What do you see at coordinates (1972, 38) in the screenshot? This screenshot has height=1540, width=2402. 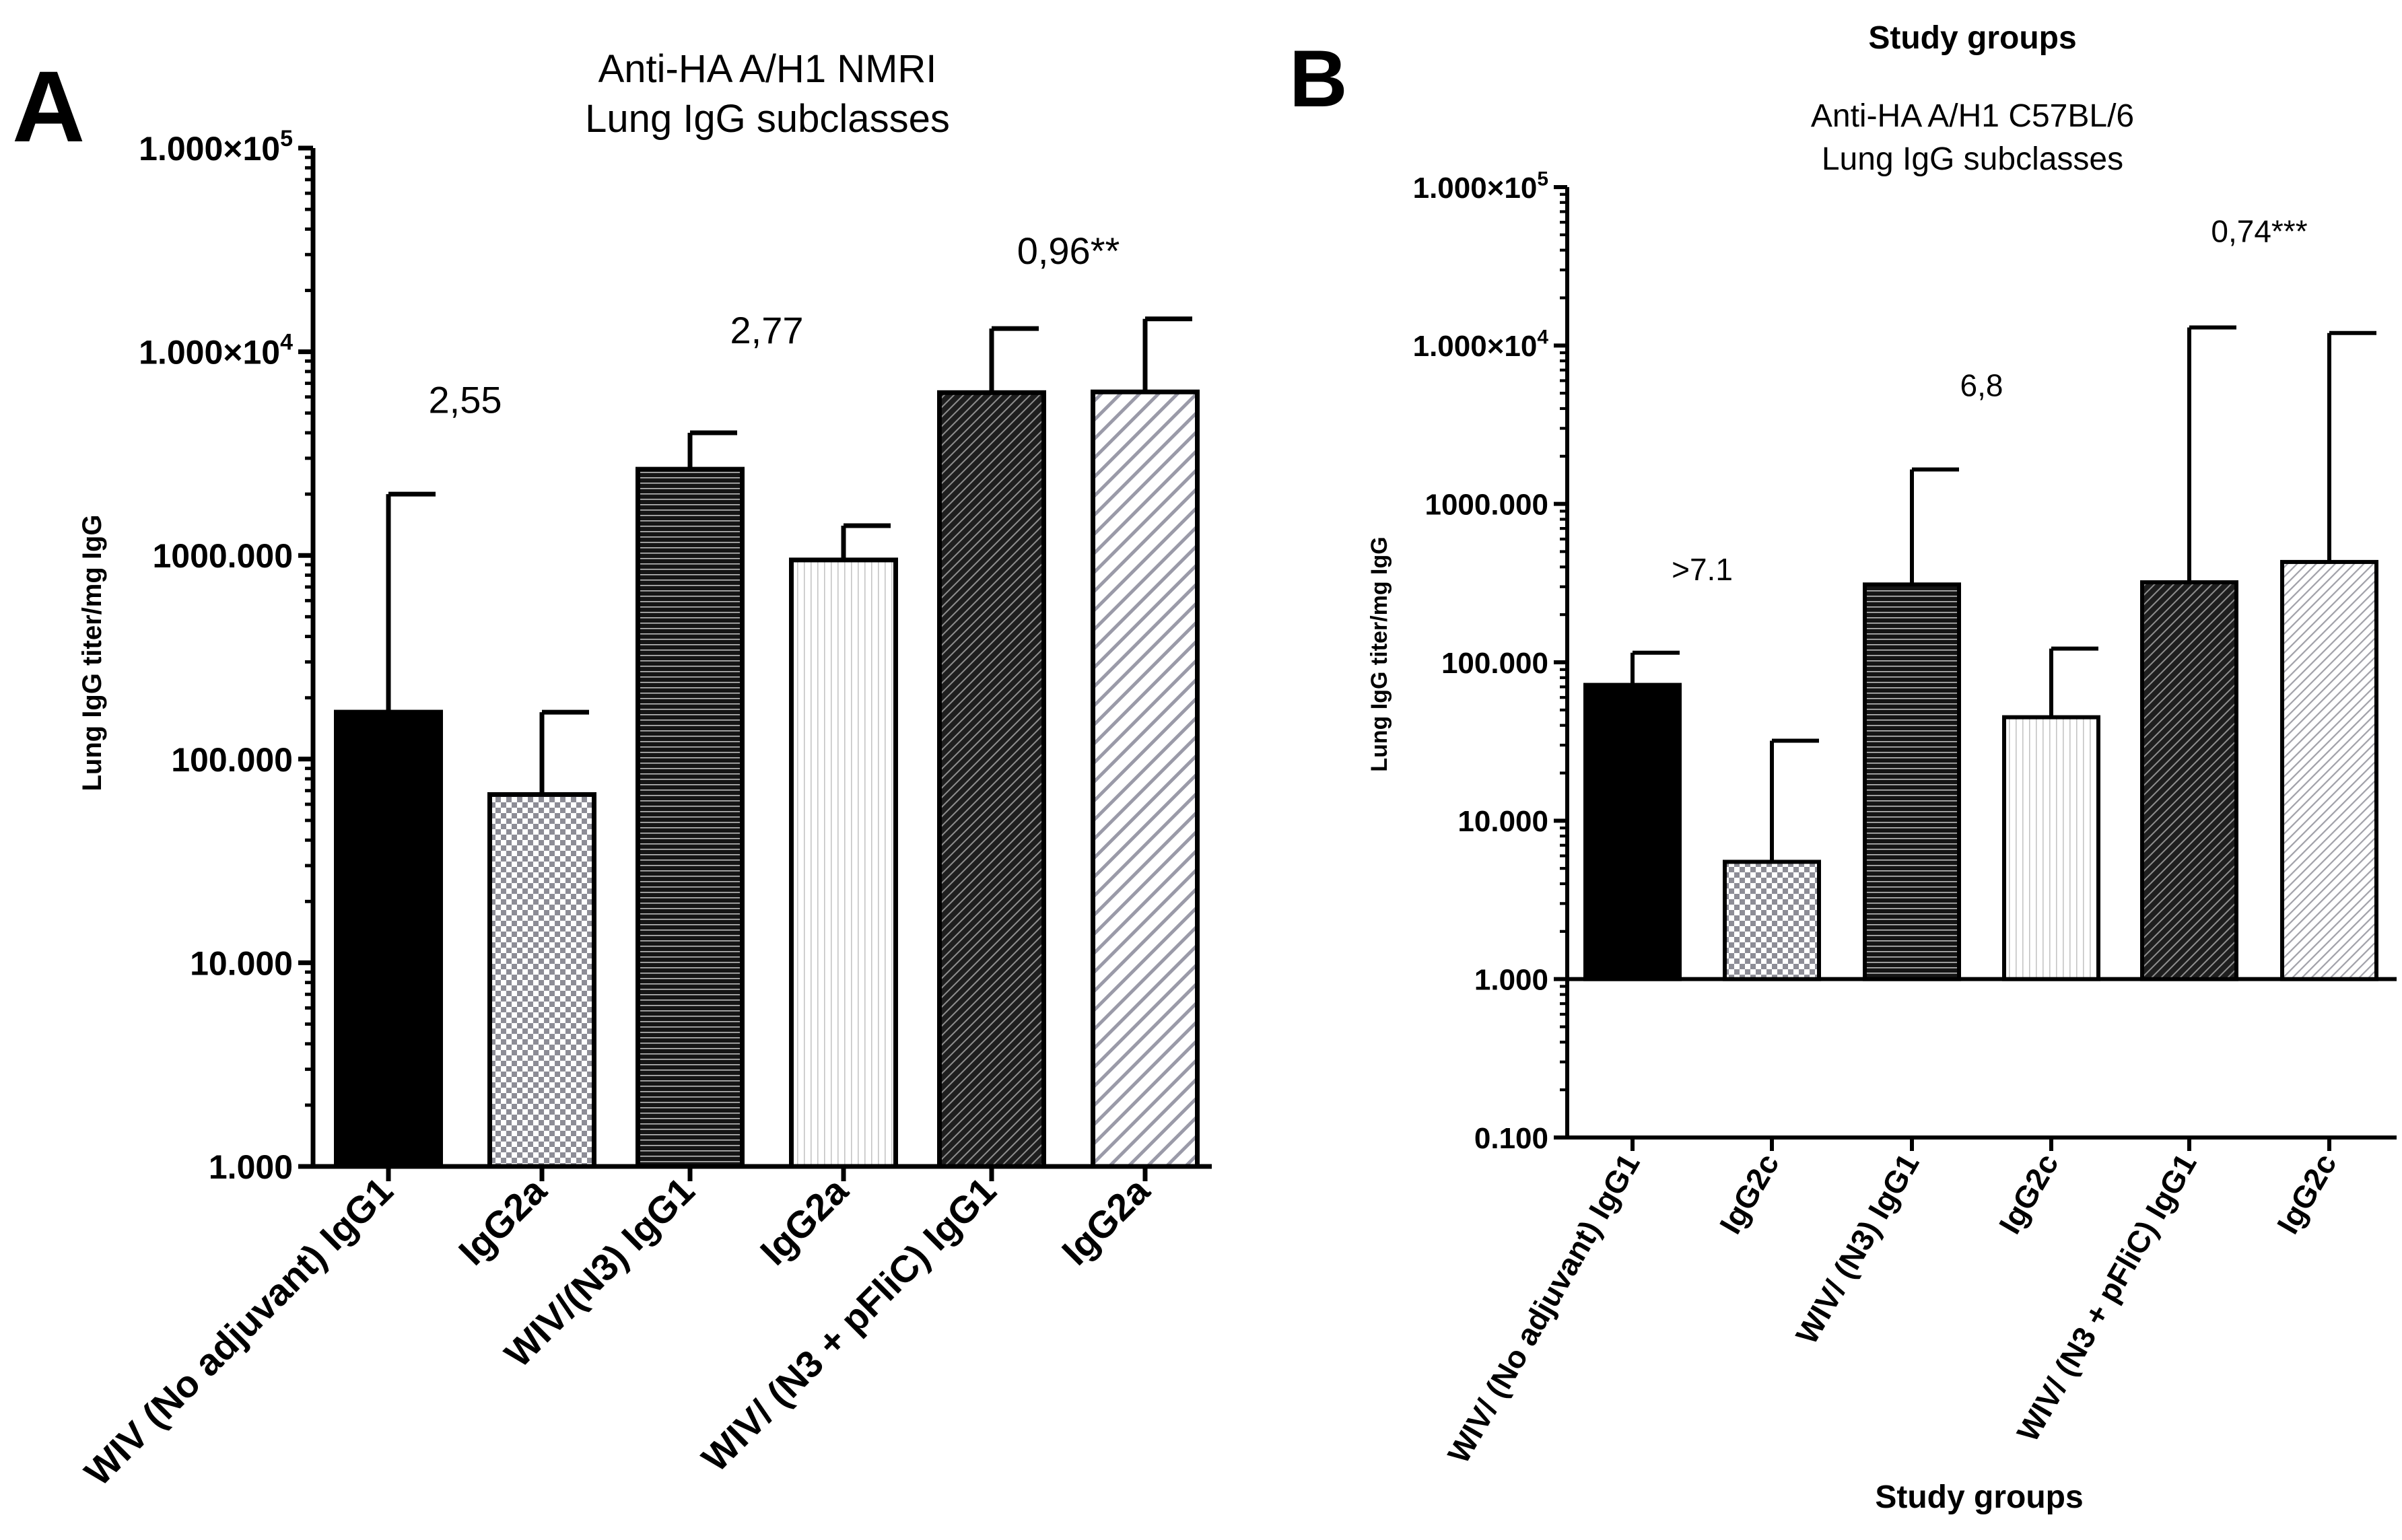 I see `panel-b-heading: Study groups` at bounding box center [1972, 38].